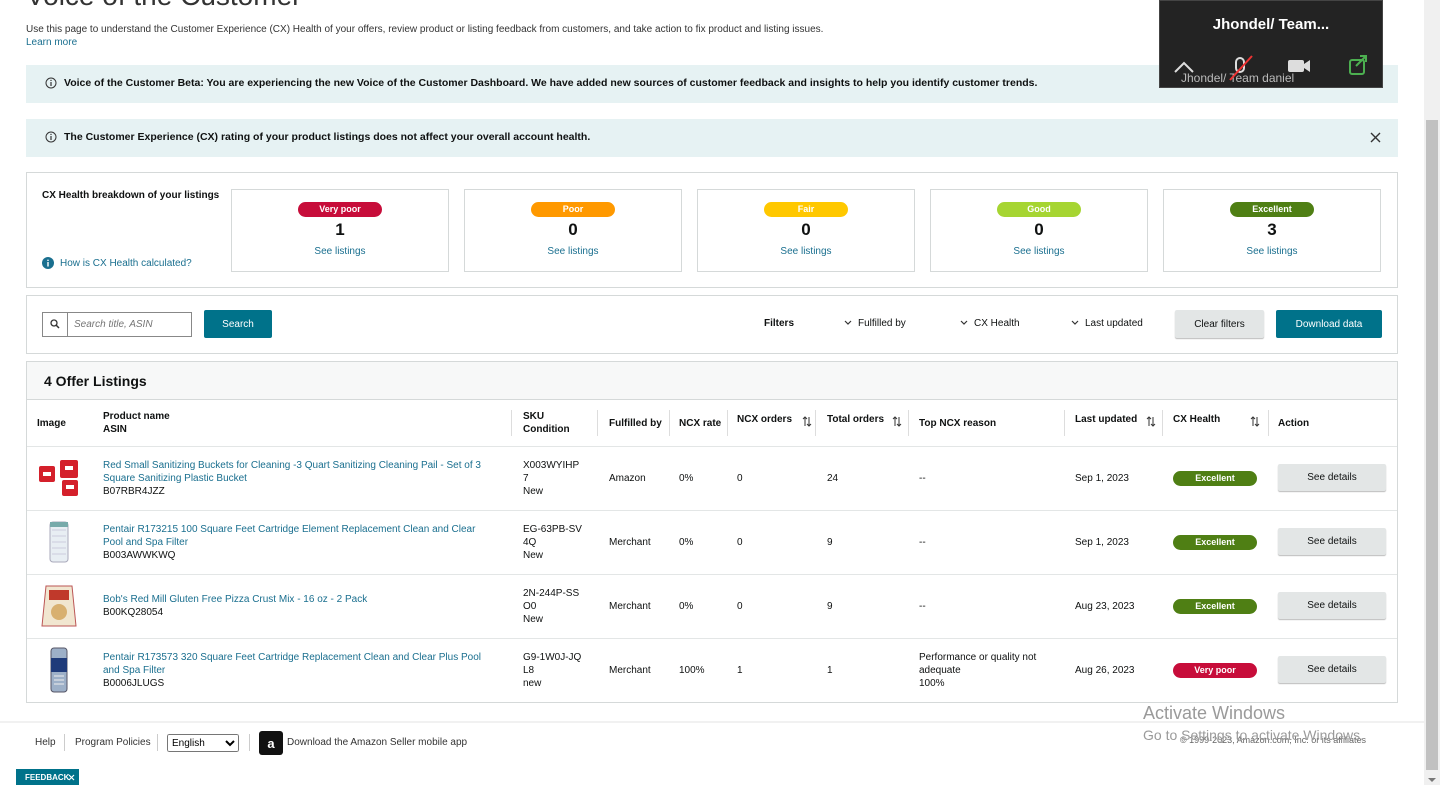  What do you see at coordinates (203, 743) in the screenshot?
I see `language-select: English` at bounding box center [203, 743].